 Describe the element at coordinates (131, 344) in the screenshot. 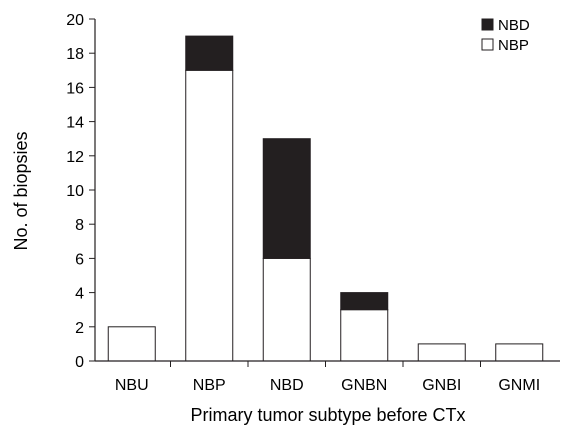

I see `bar-nbu-nbp` at that location.